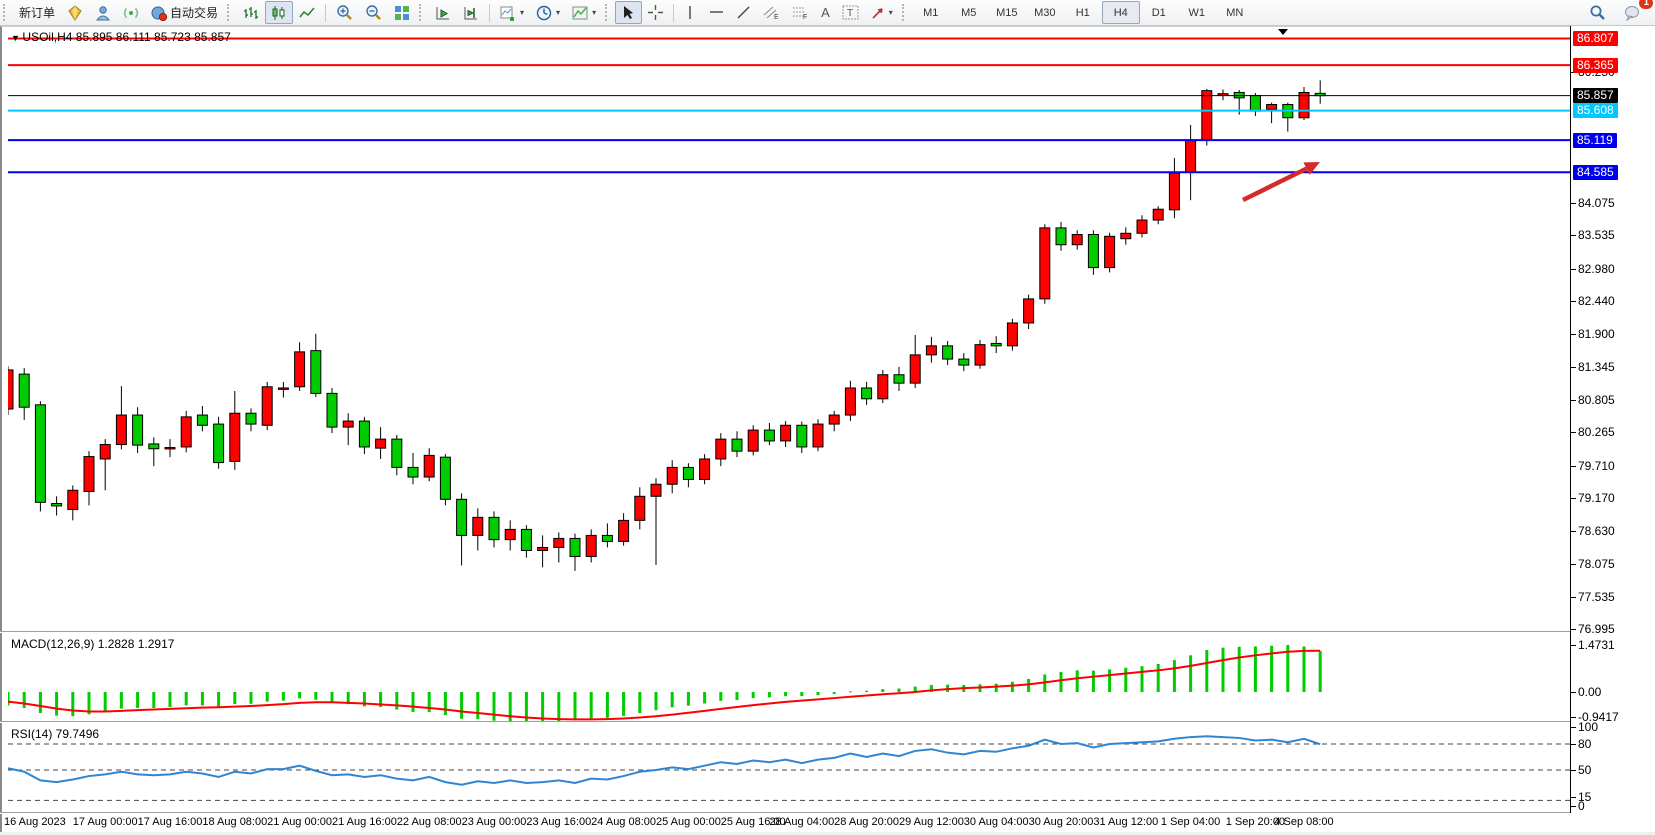 The height and width of the screenshot is (835, 1655). I want to click on cursor-button, so click(629, 12).